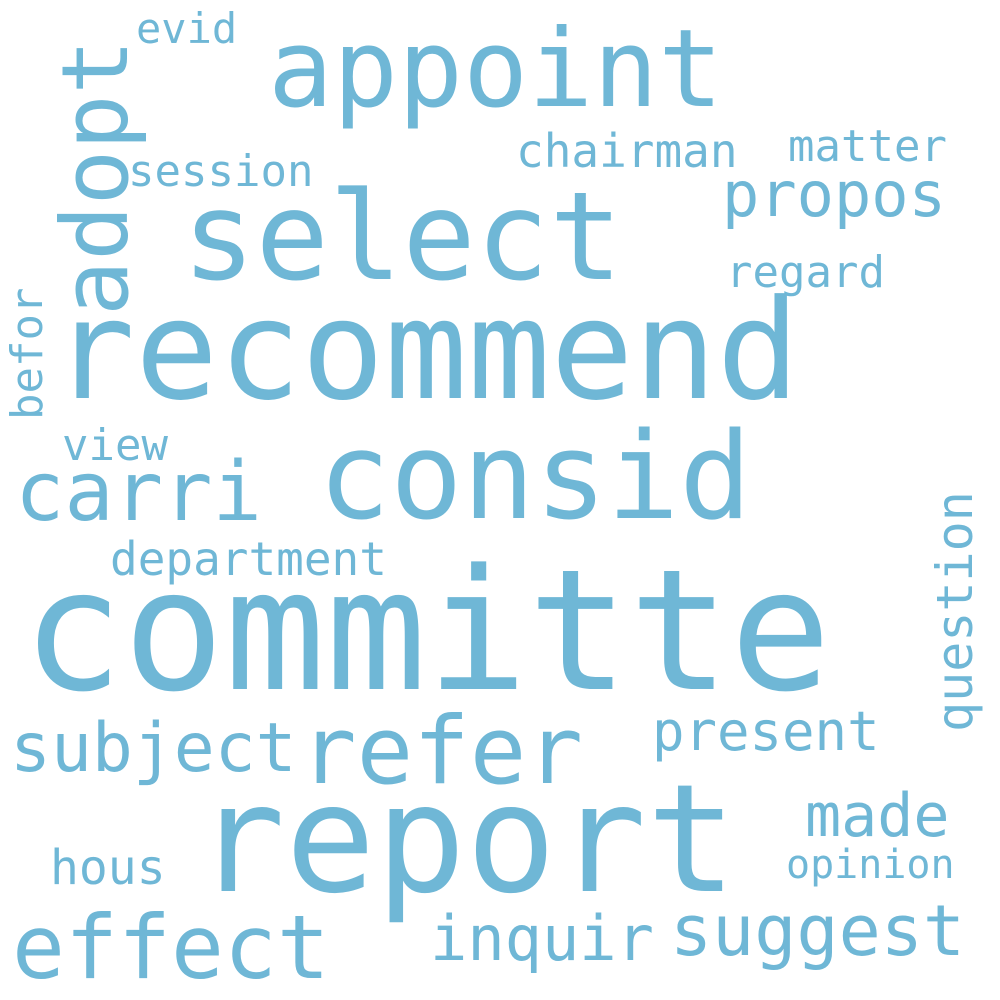 The height and width of the screenshot is (1000, 1000). What do you see at coordinates (108, 868) in the screenshot?
I see `word-hous: hous` at bounding box center [108, 868].